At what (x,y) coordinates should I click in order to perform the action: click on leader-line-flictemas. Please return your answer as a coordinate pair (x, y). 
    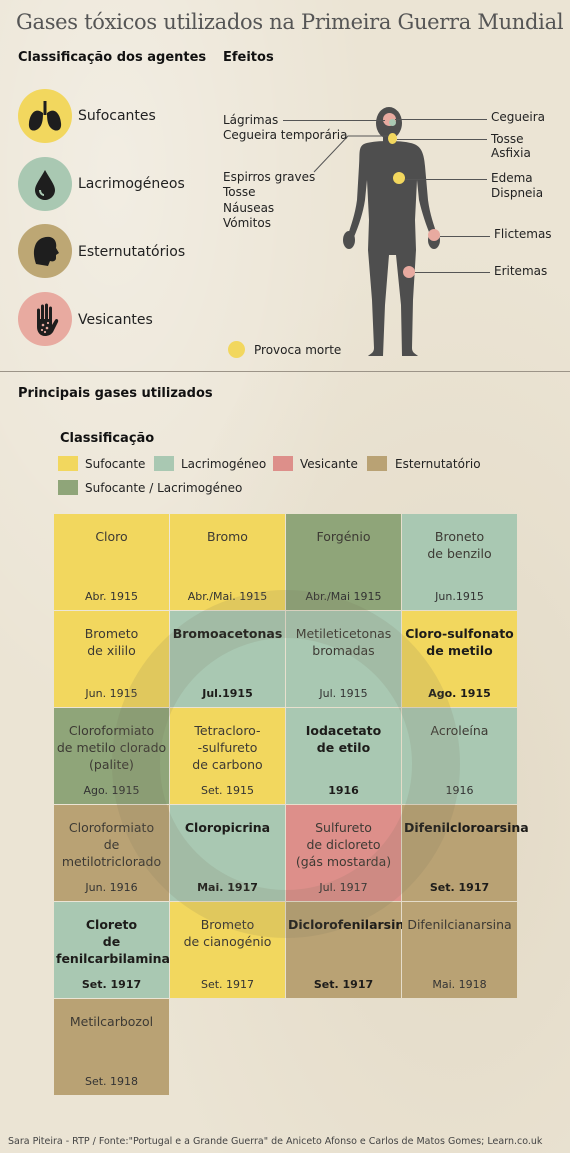
    Looking at the image, I should click on (465, 236).